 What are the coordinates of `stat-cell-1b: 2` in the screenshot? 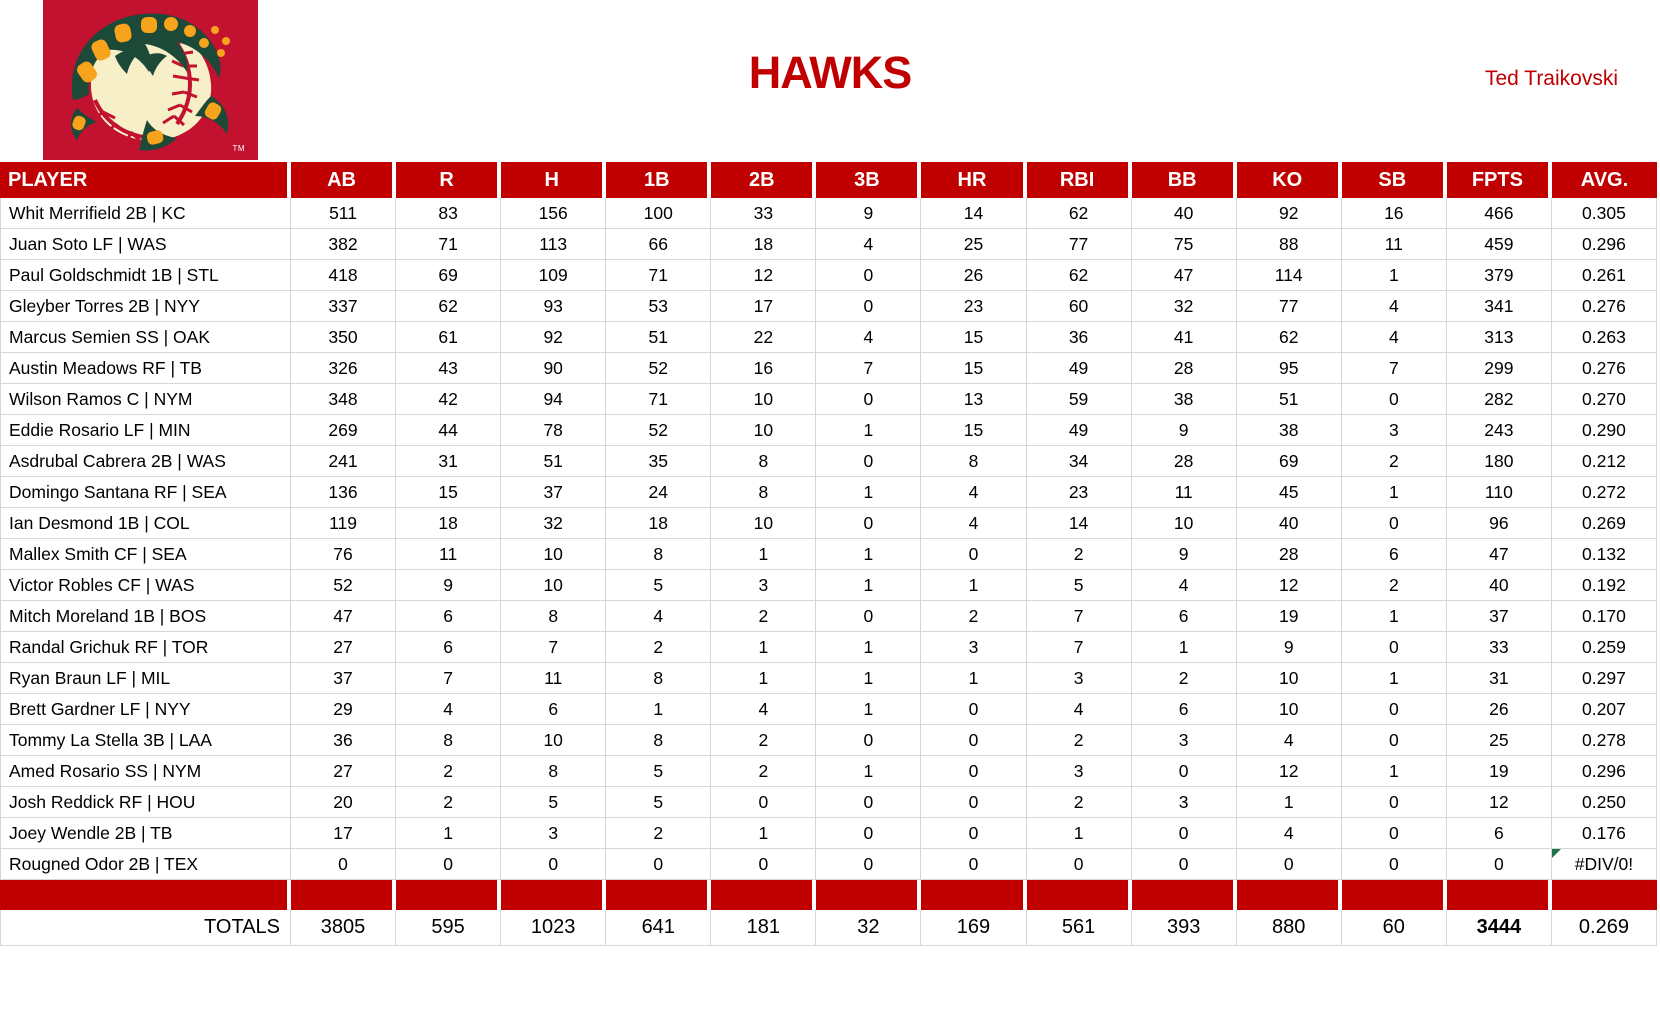 It's located at (659, 647).